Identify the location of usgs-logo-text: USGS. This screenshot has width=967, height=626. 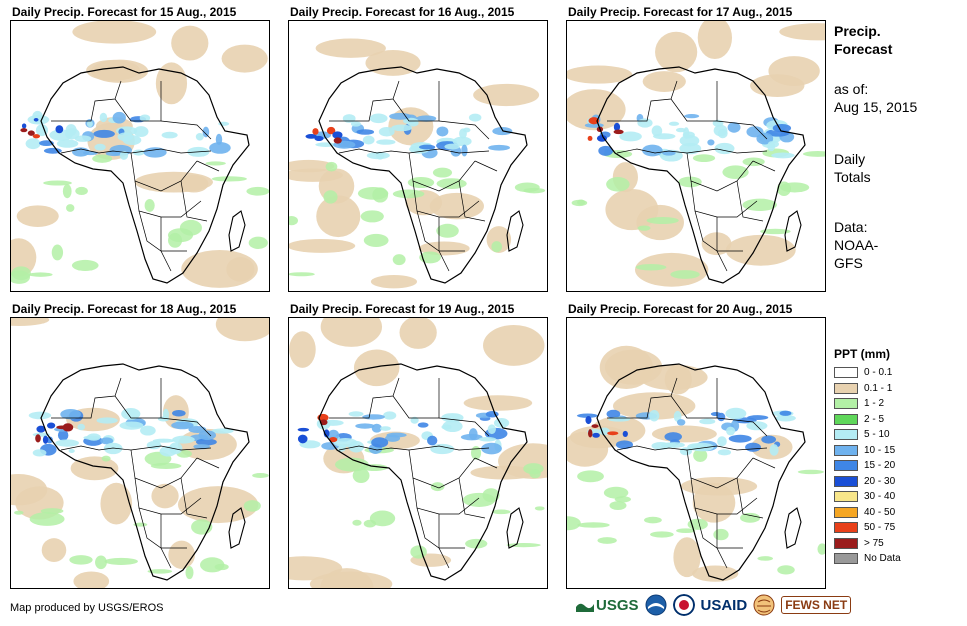
(617, 605).